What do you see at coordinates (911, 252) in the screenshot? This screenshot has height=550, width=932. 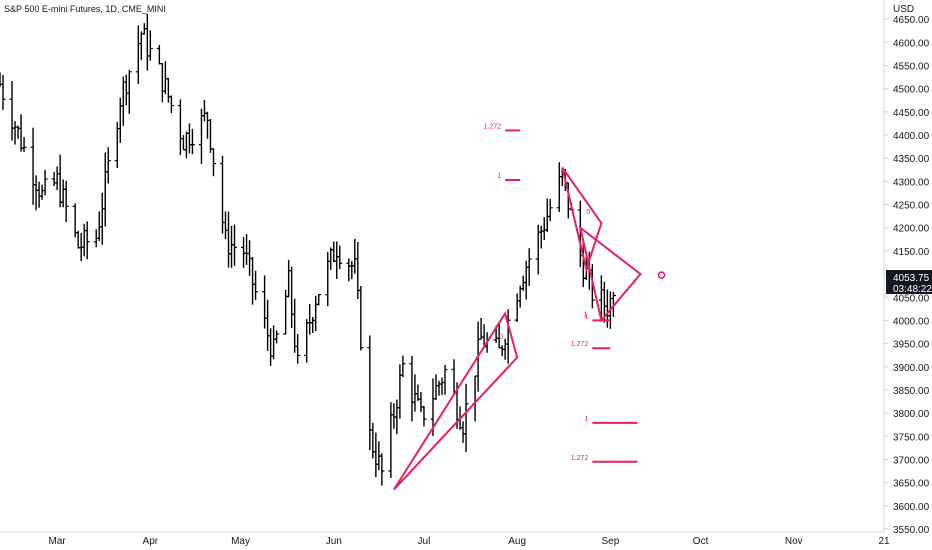 I see `price-tick-label: 4150.00` at bounding box center [911, 252].